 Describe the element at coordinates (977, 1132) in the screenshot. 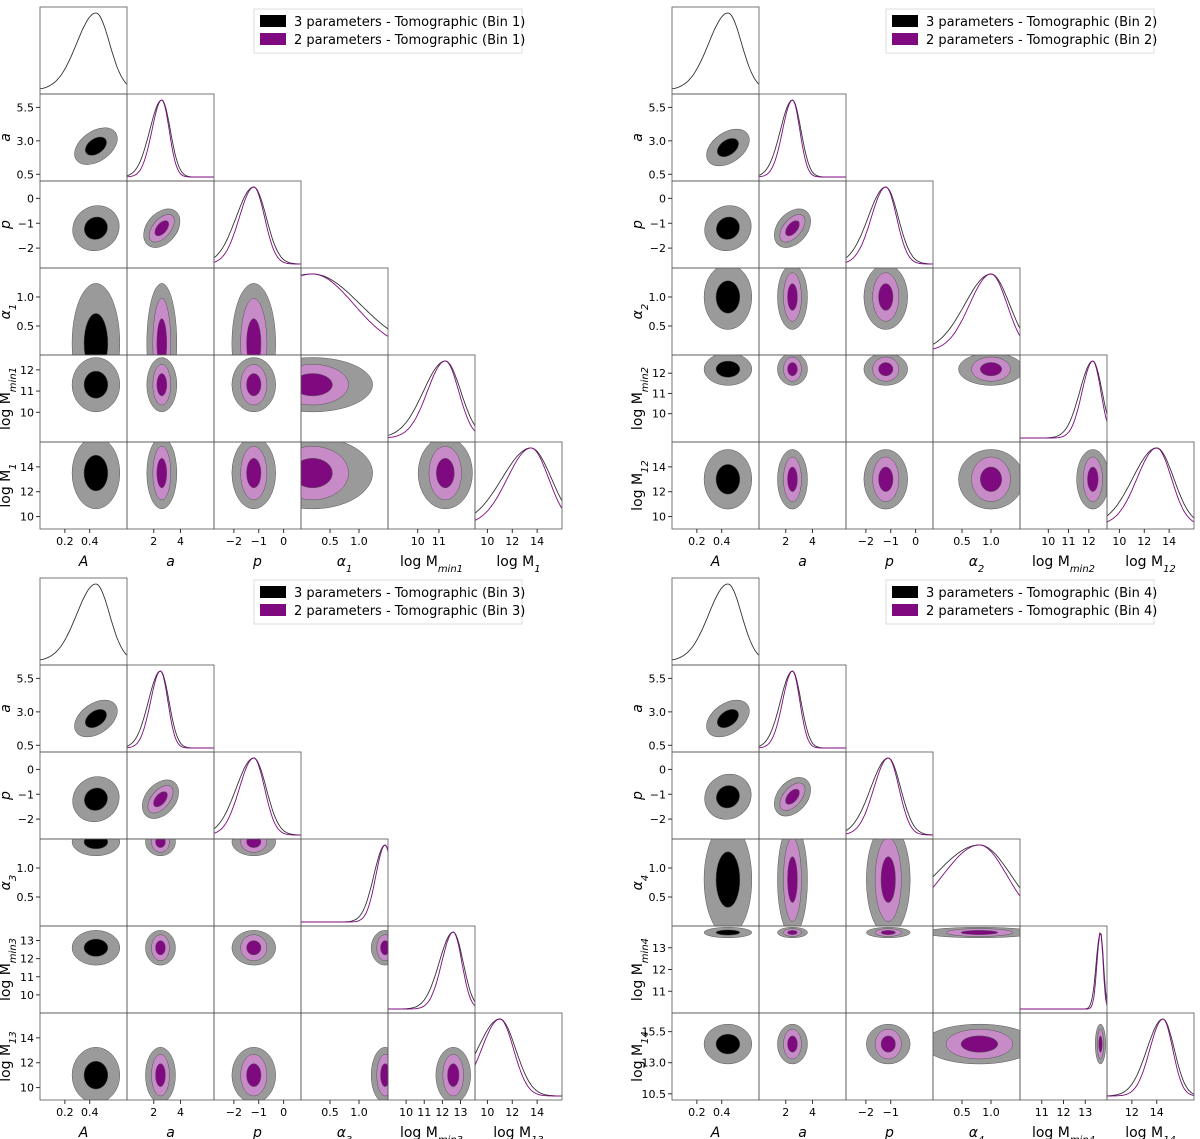

I see `x-axis-label: α4` at that location.